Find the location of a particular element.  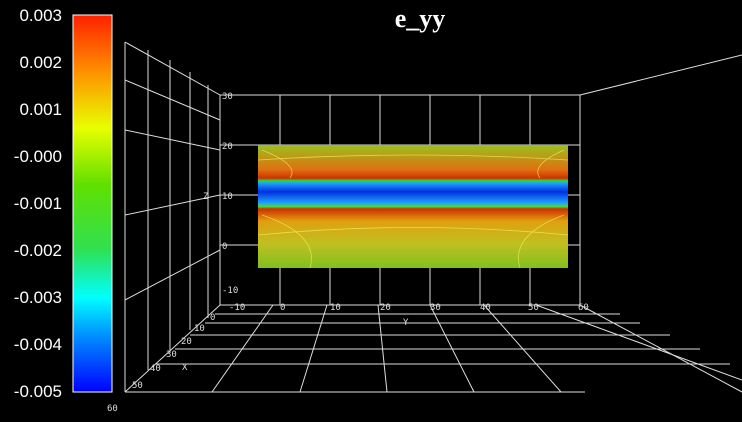

x-tick: 40 is located at coordinates (155, 369).